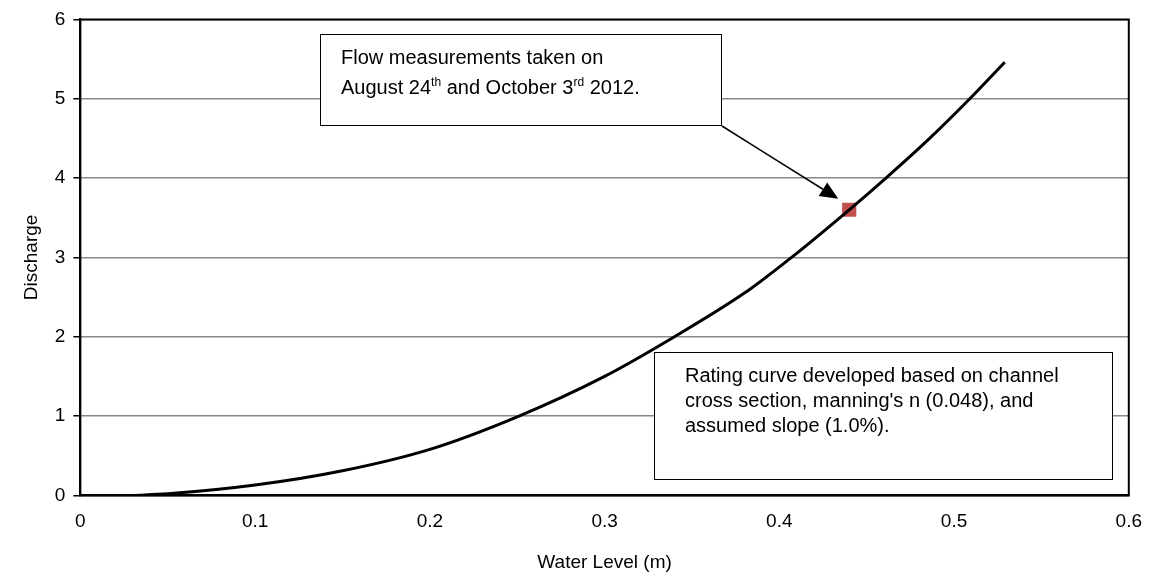  What do you see at coordinates (60, 97) in the screenshot?
I see `y-tick-label: 5` at bounding box center [60, 97].